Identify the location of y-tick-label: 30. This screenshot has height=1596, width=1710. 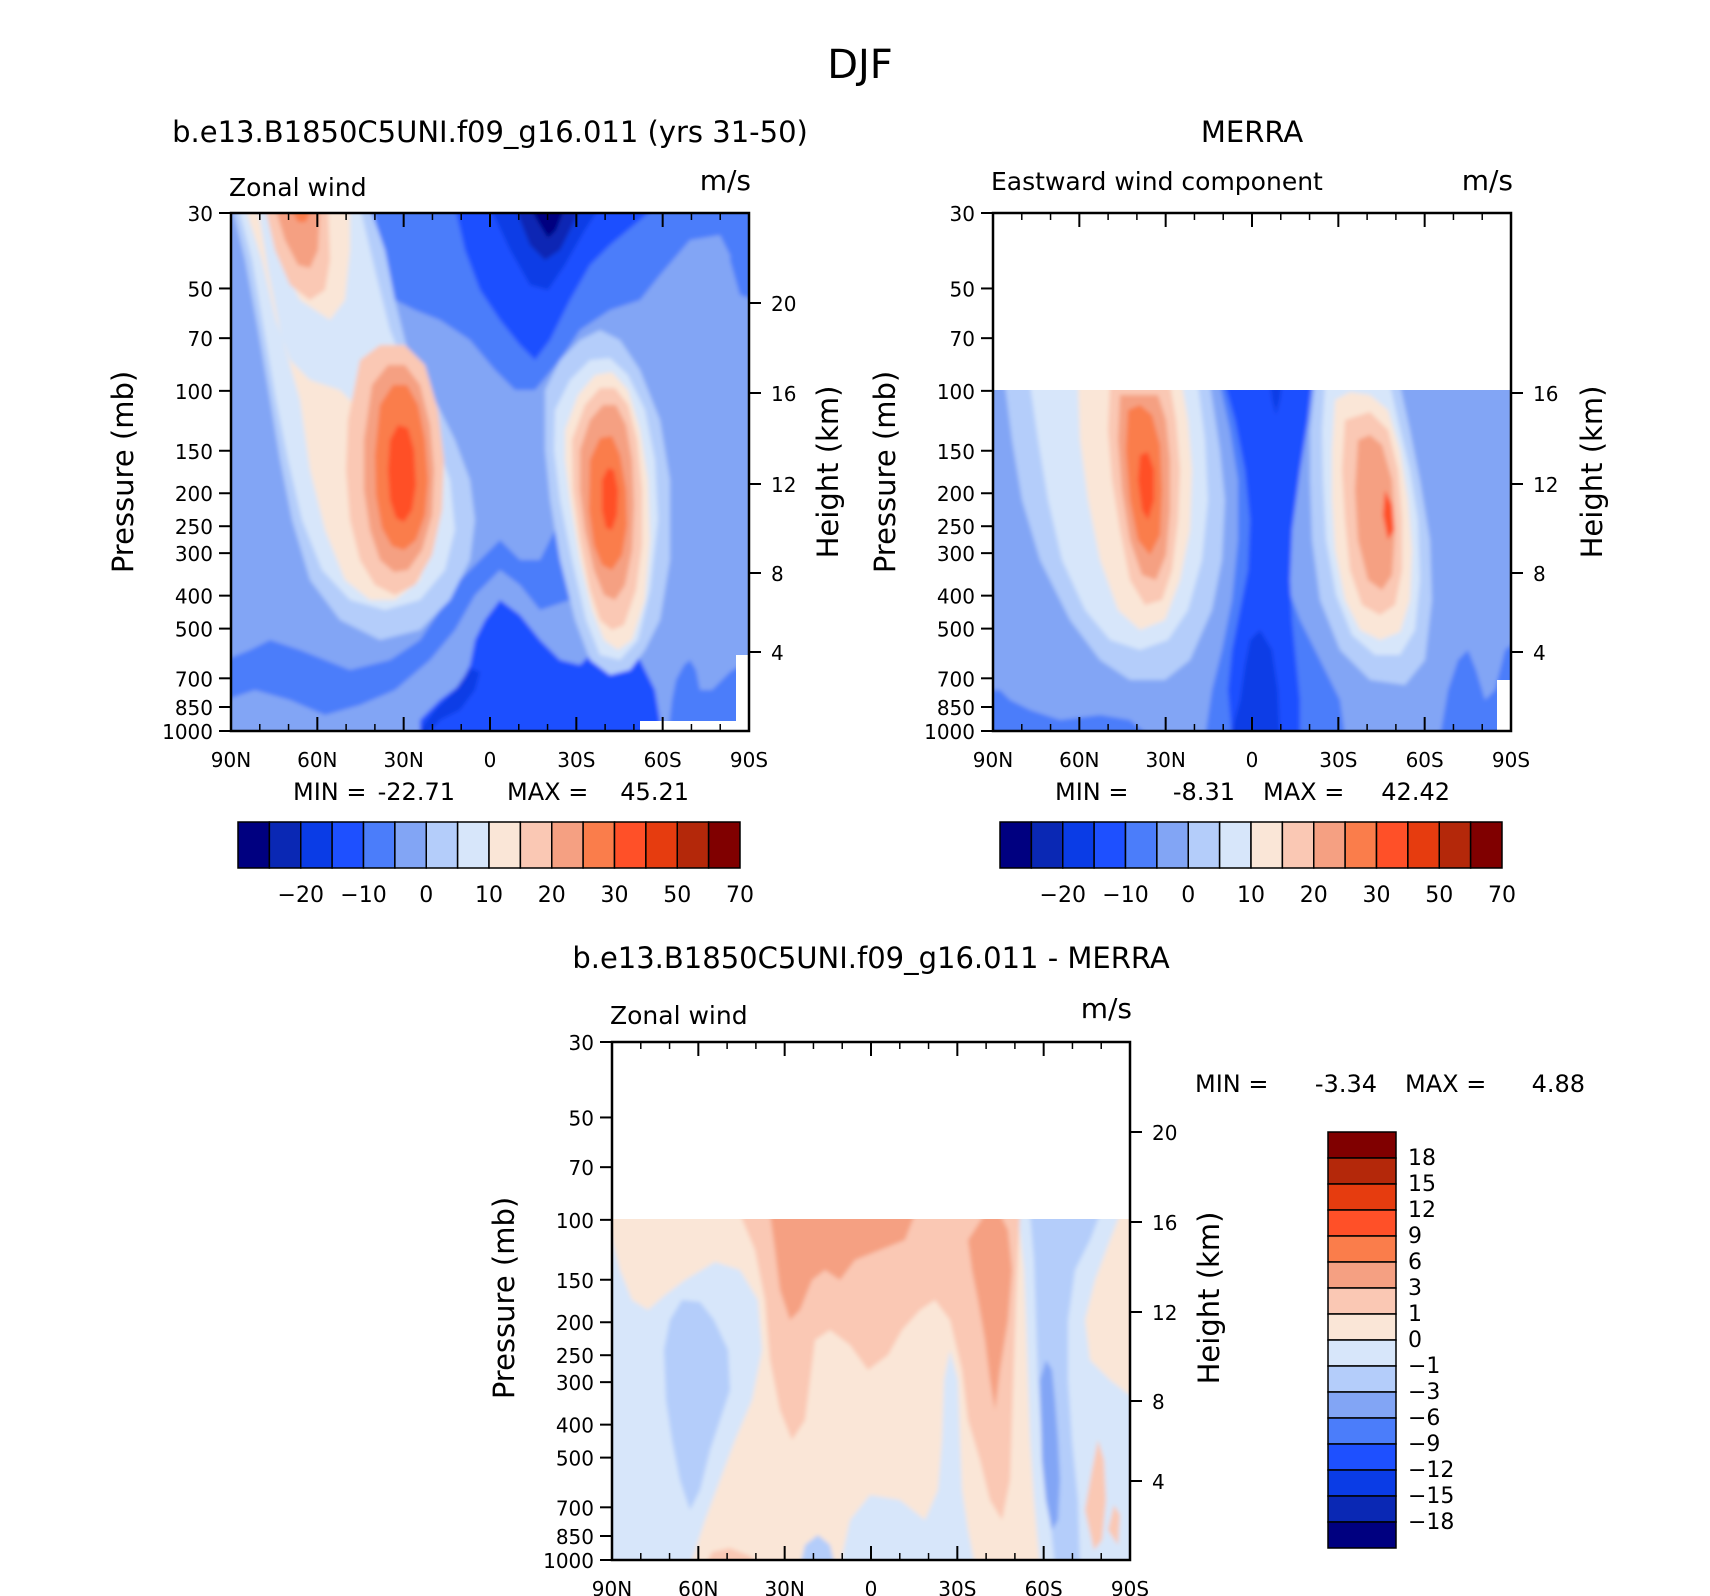
(962, 214).